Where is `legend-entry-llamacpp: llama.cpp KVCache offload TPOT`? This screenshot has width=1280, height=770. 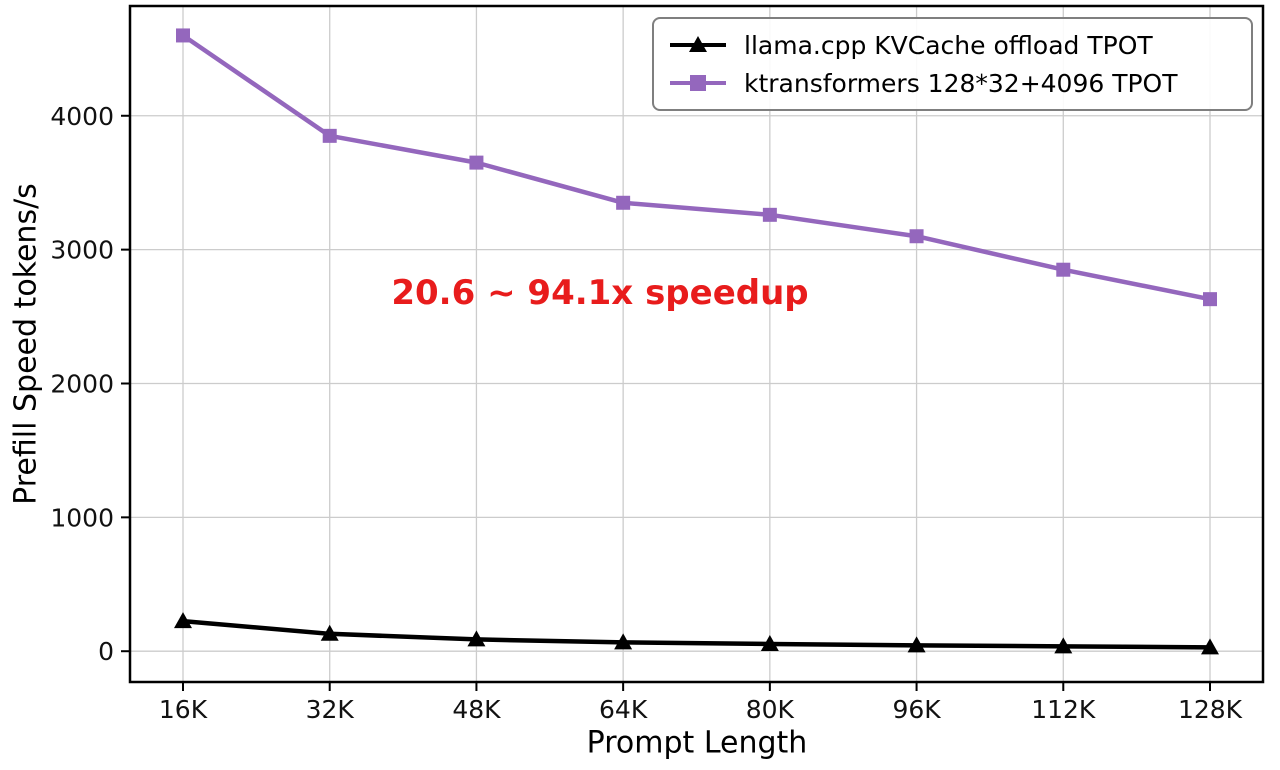
legend-entry-llamacpp: llama.cpp KVCache offload TPOT is located at coordinates (952, 45).